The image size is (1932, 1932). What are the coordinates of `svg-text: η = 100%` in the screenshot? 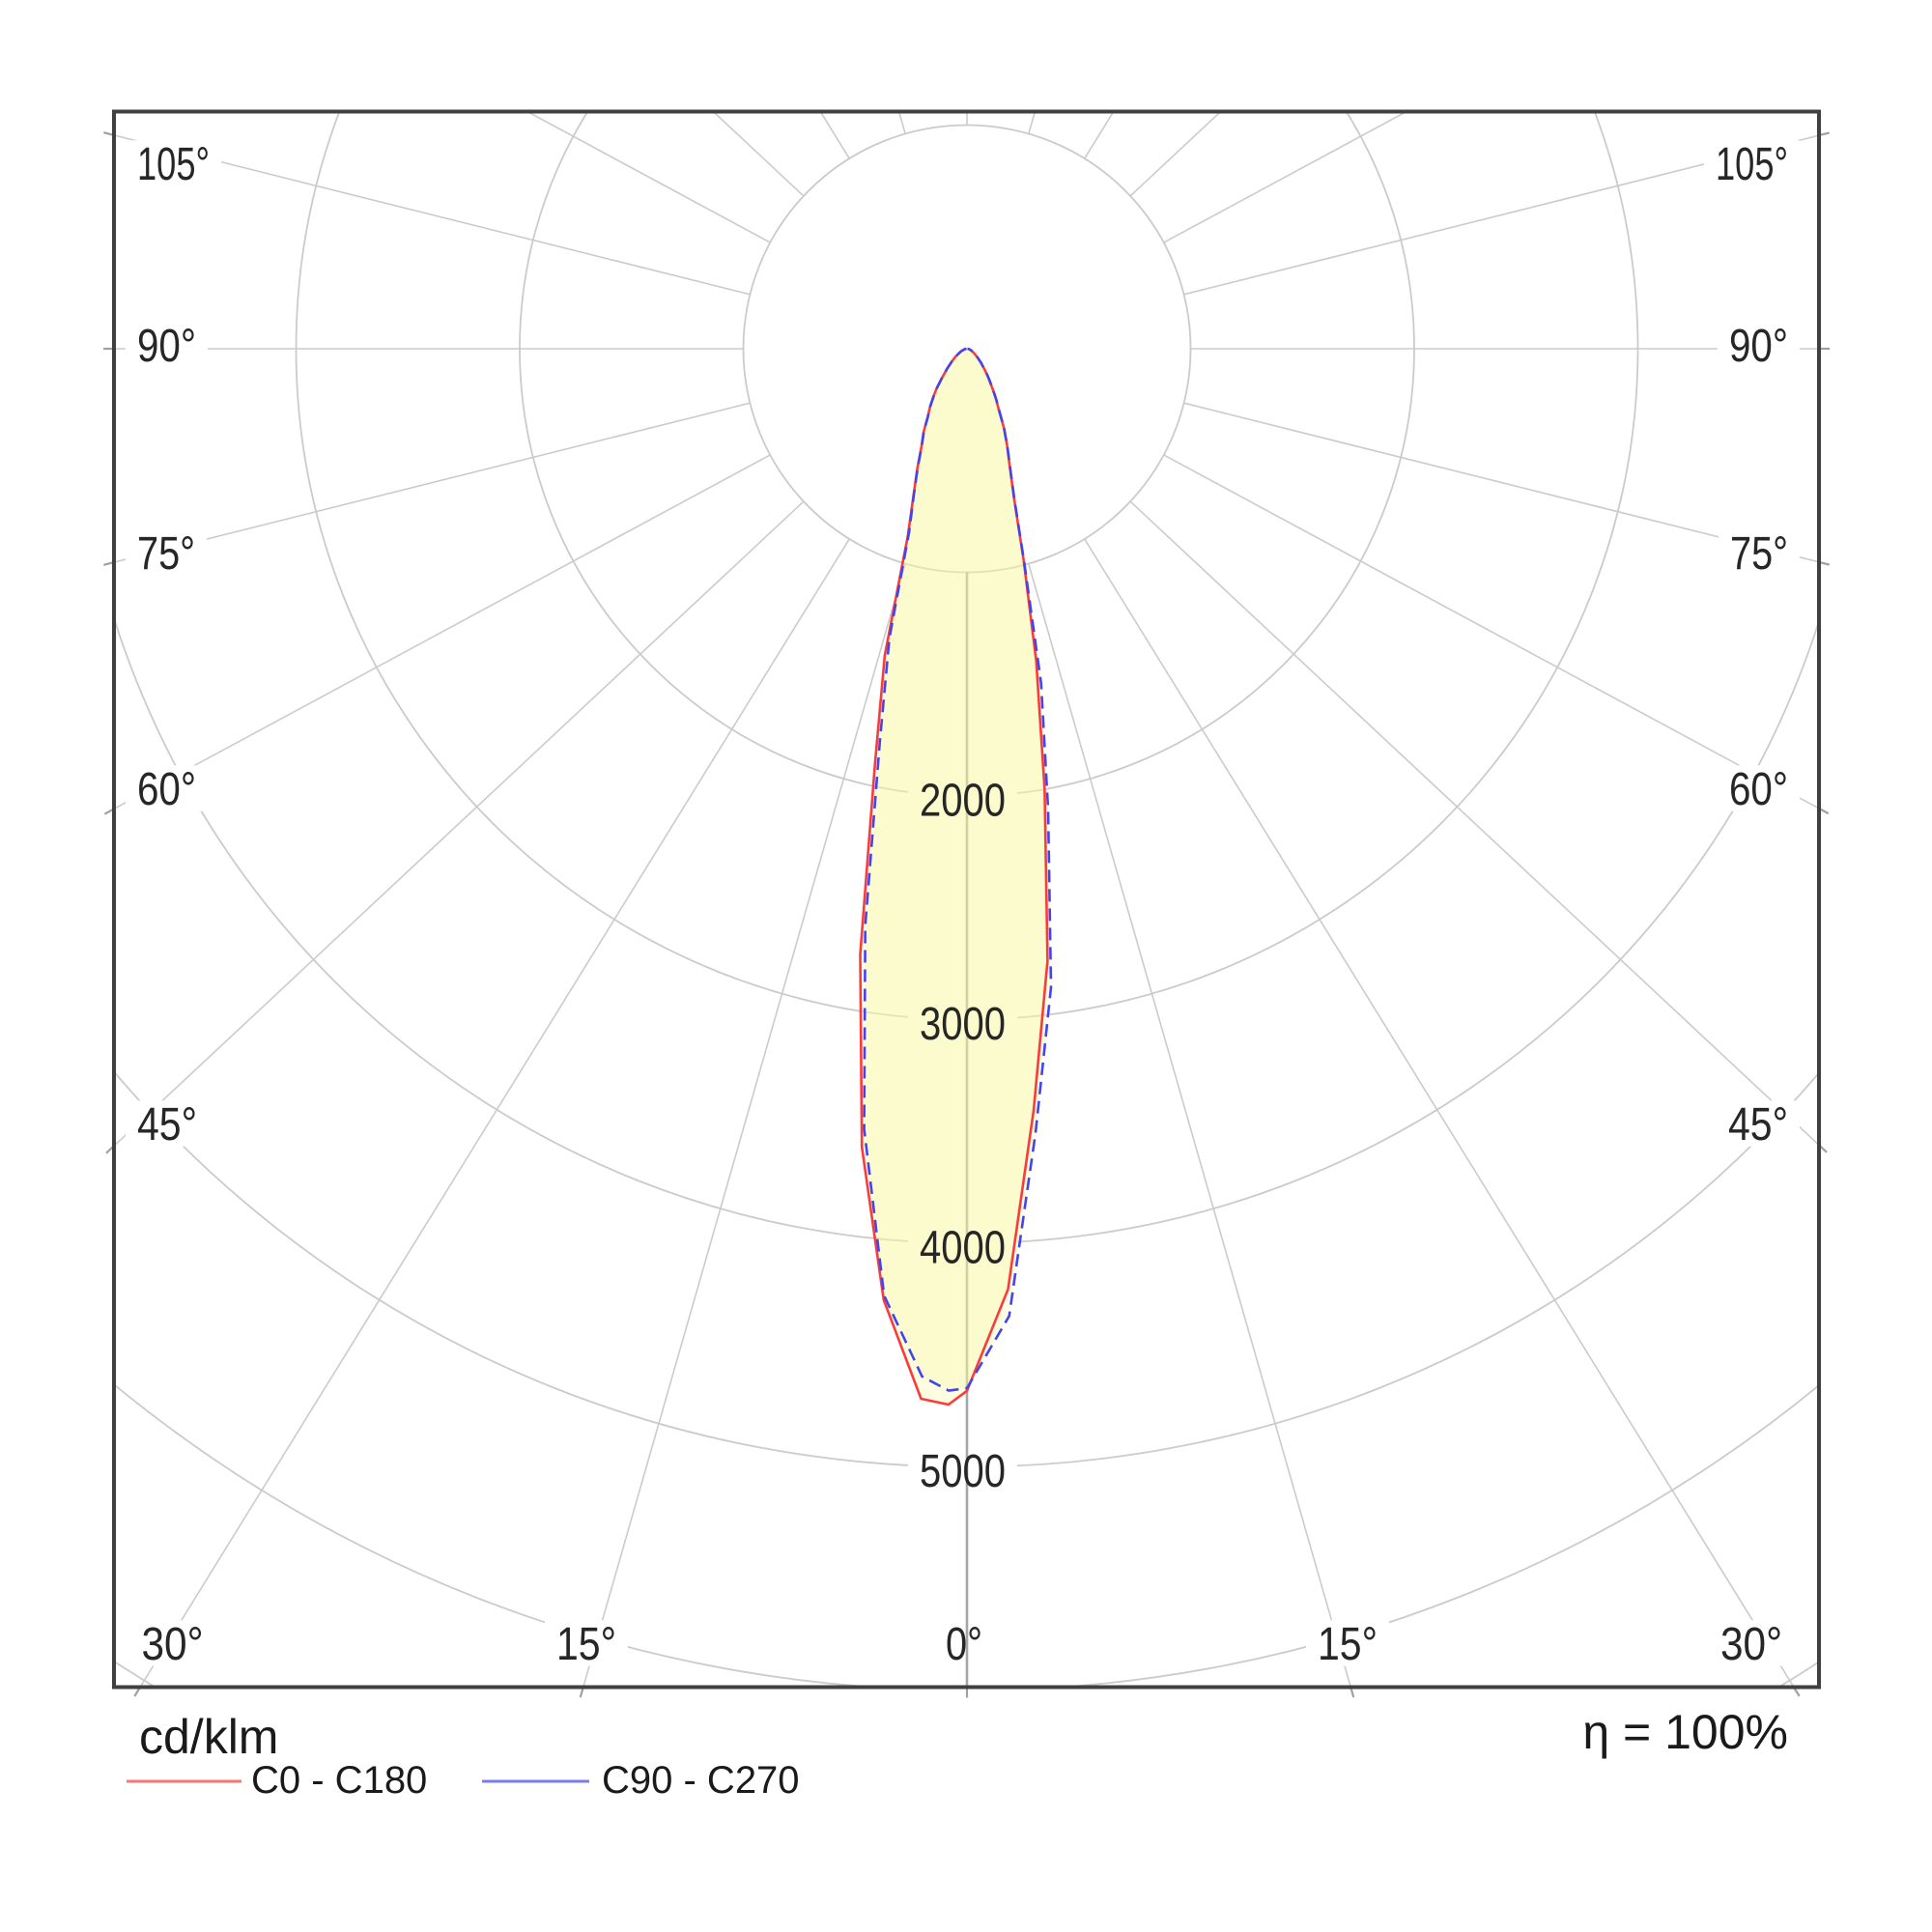 It's located at (1685, 1732).